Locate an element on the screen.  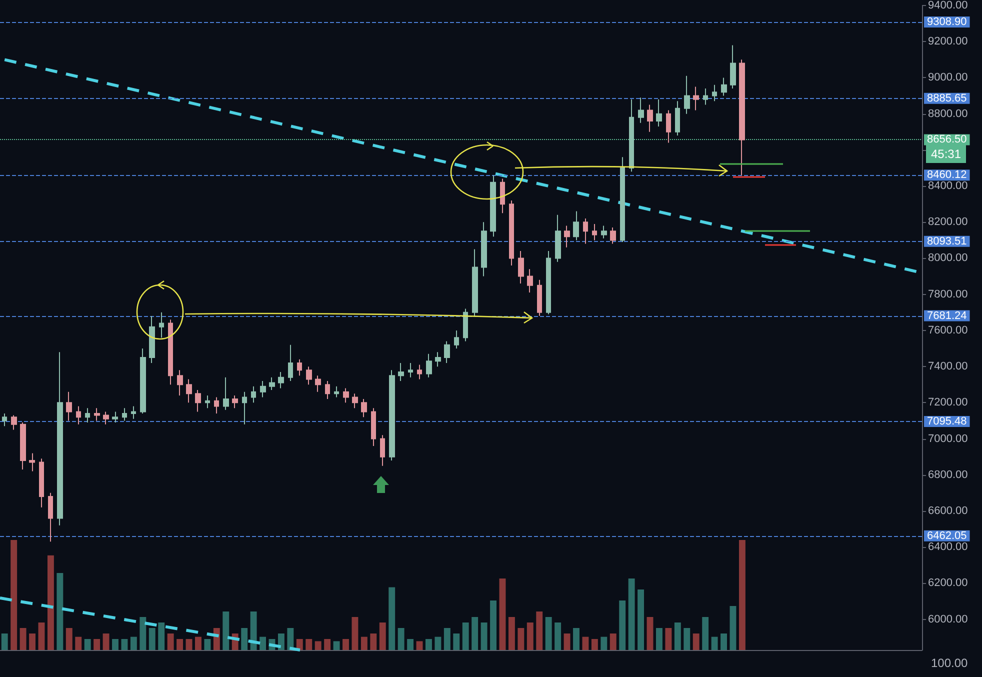
y-tick-label: 8400.00 is located at coordinates (948, 186).